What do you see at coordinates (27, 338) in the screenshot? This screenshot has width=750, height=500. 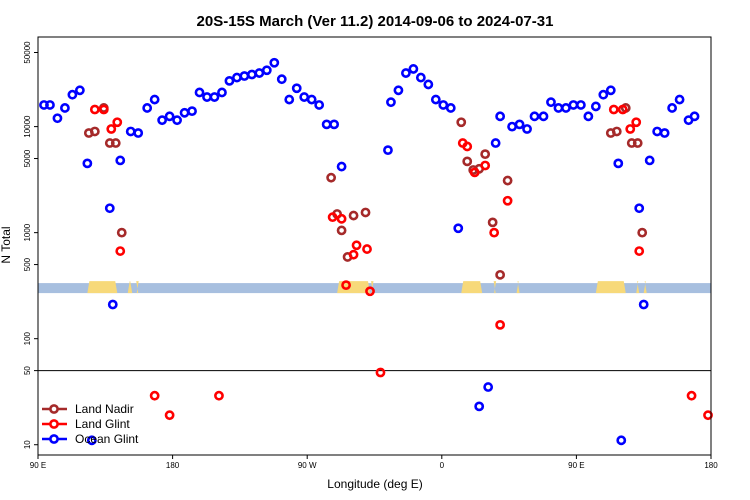 I see `y-tick-label: 100` at bounding box center [27, 338].